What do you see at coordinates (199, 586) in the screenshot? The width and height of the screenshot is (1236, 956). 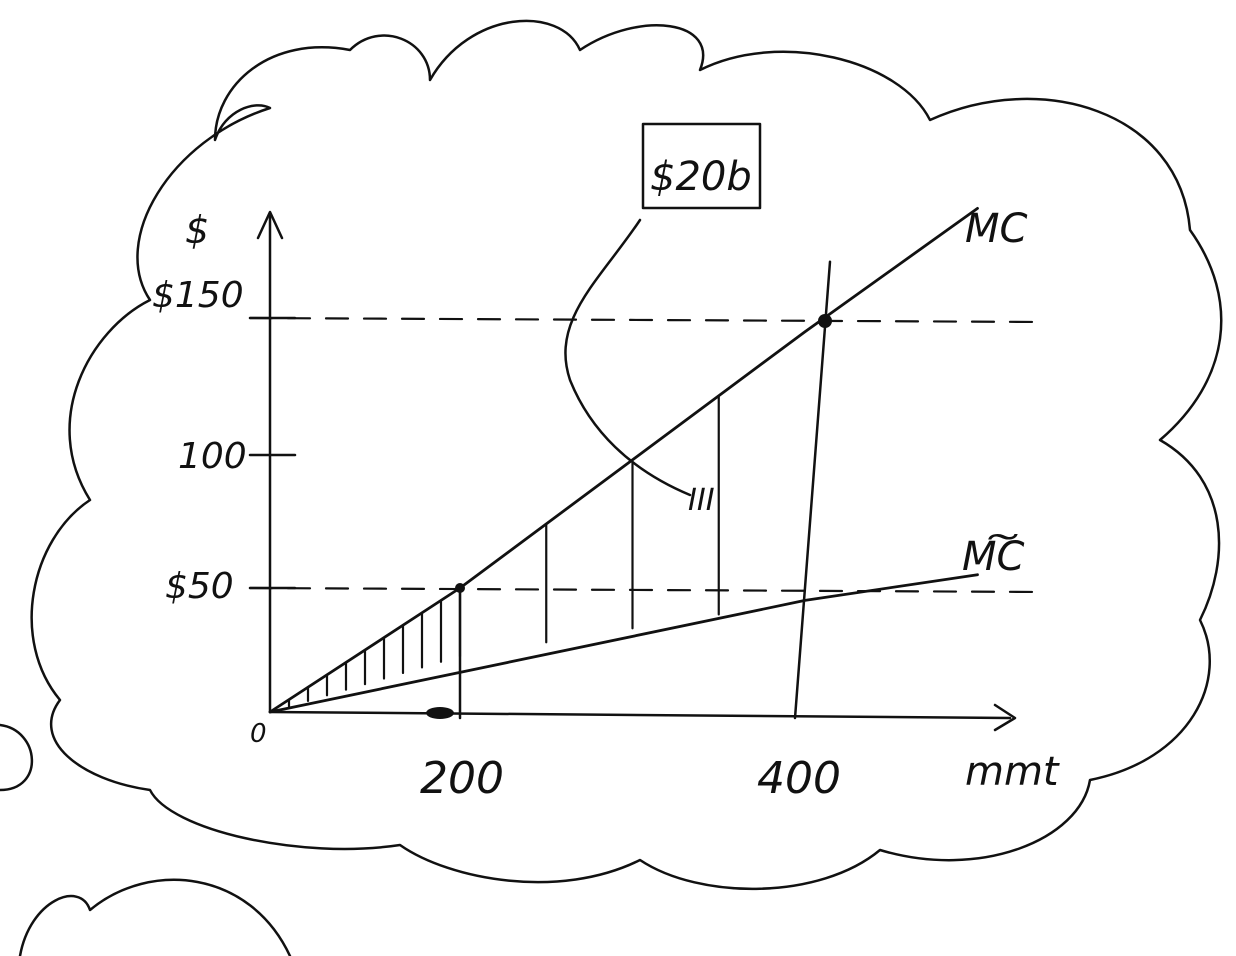 I see `y-tick-label-50: $50` at bounding box center [199, 586].